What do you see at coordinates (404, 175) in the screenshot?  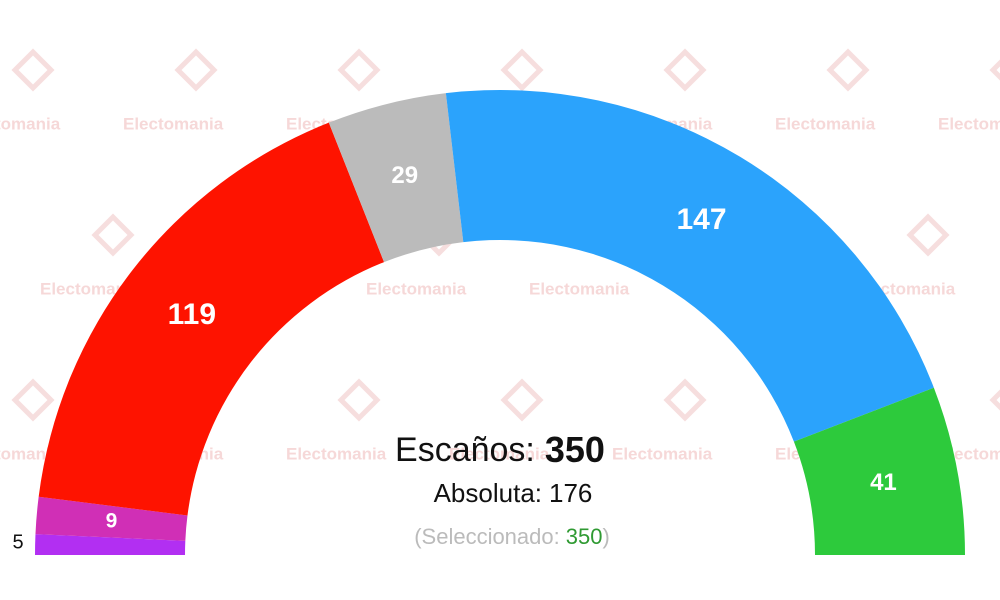 I see `value-label: 29` at bounding box center [404, 175].